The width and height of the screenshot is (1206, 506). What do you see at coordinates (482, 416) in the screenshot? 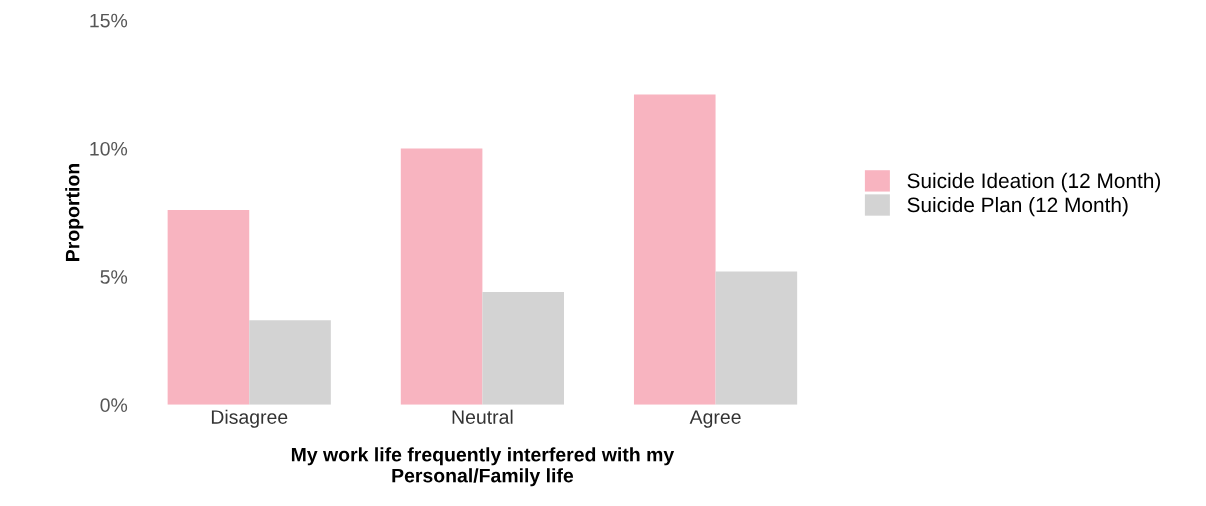
I see `x-tick-label: Neutral` at bounding box center [482, 416].